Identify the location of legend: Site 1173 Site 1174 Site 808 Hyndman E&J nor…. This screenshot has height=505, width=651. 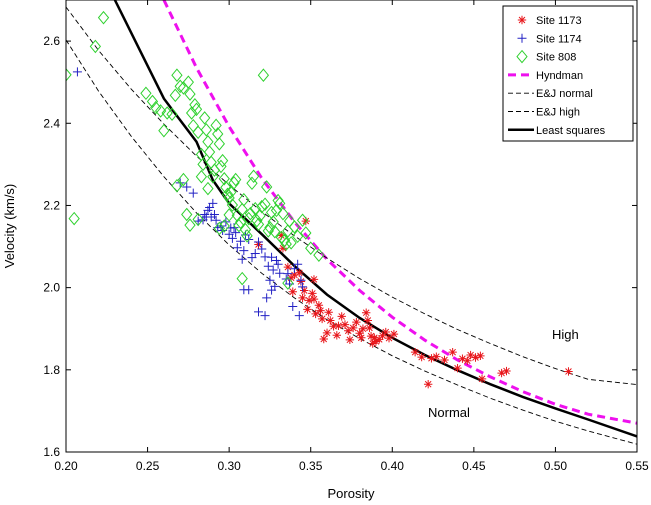
(568, 73).